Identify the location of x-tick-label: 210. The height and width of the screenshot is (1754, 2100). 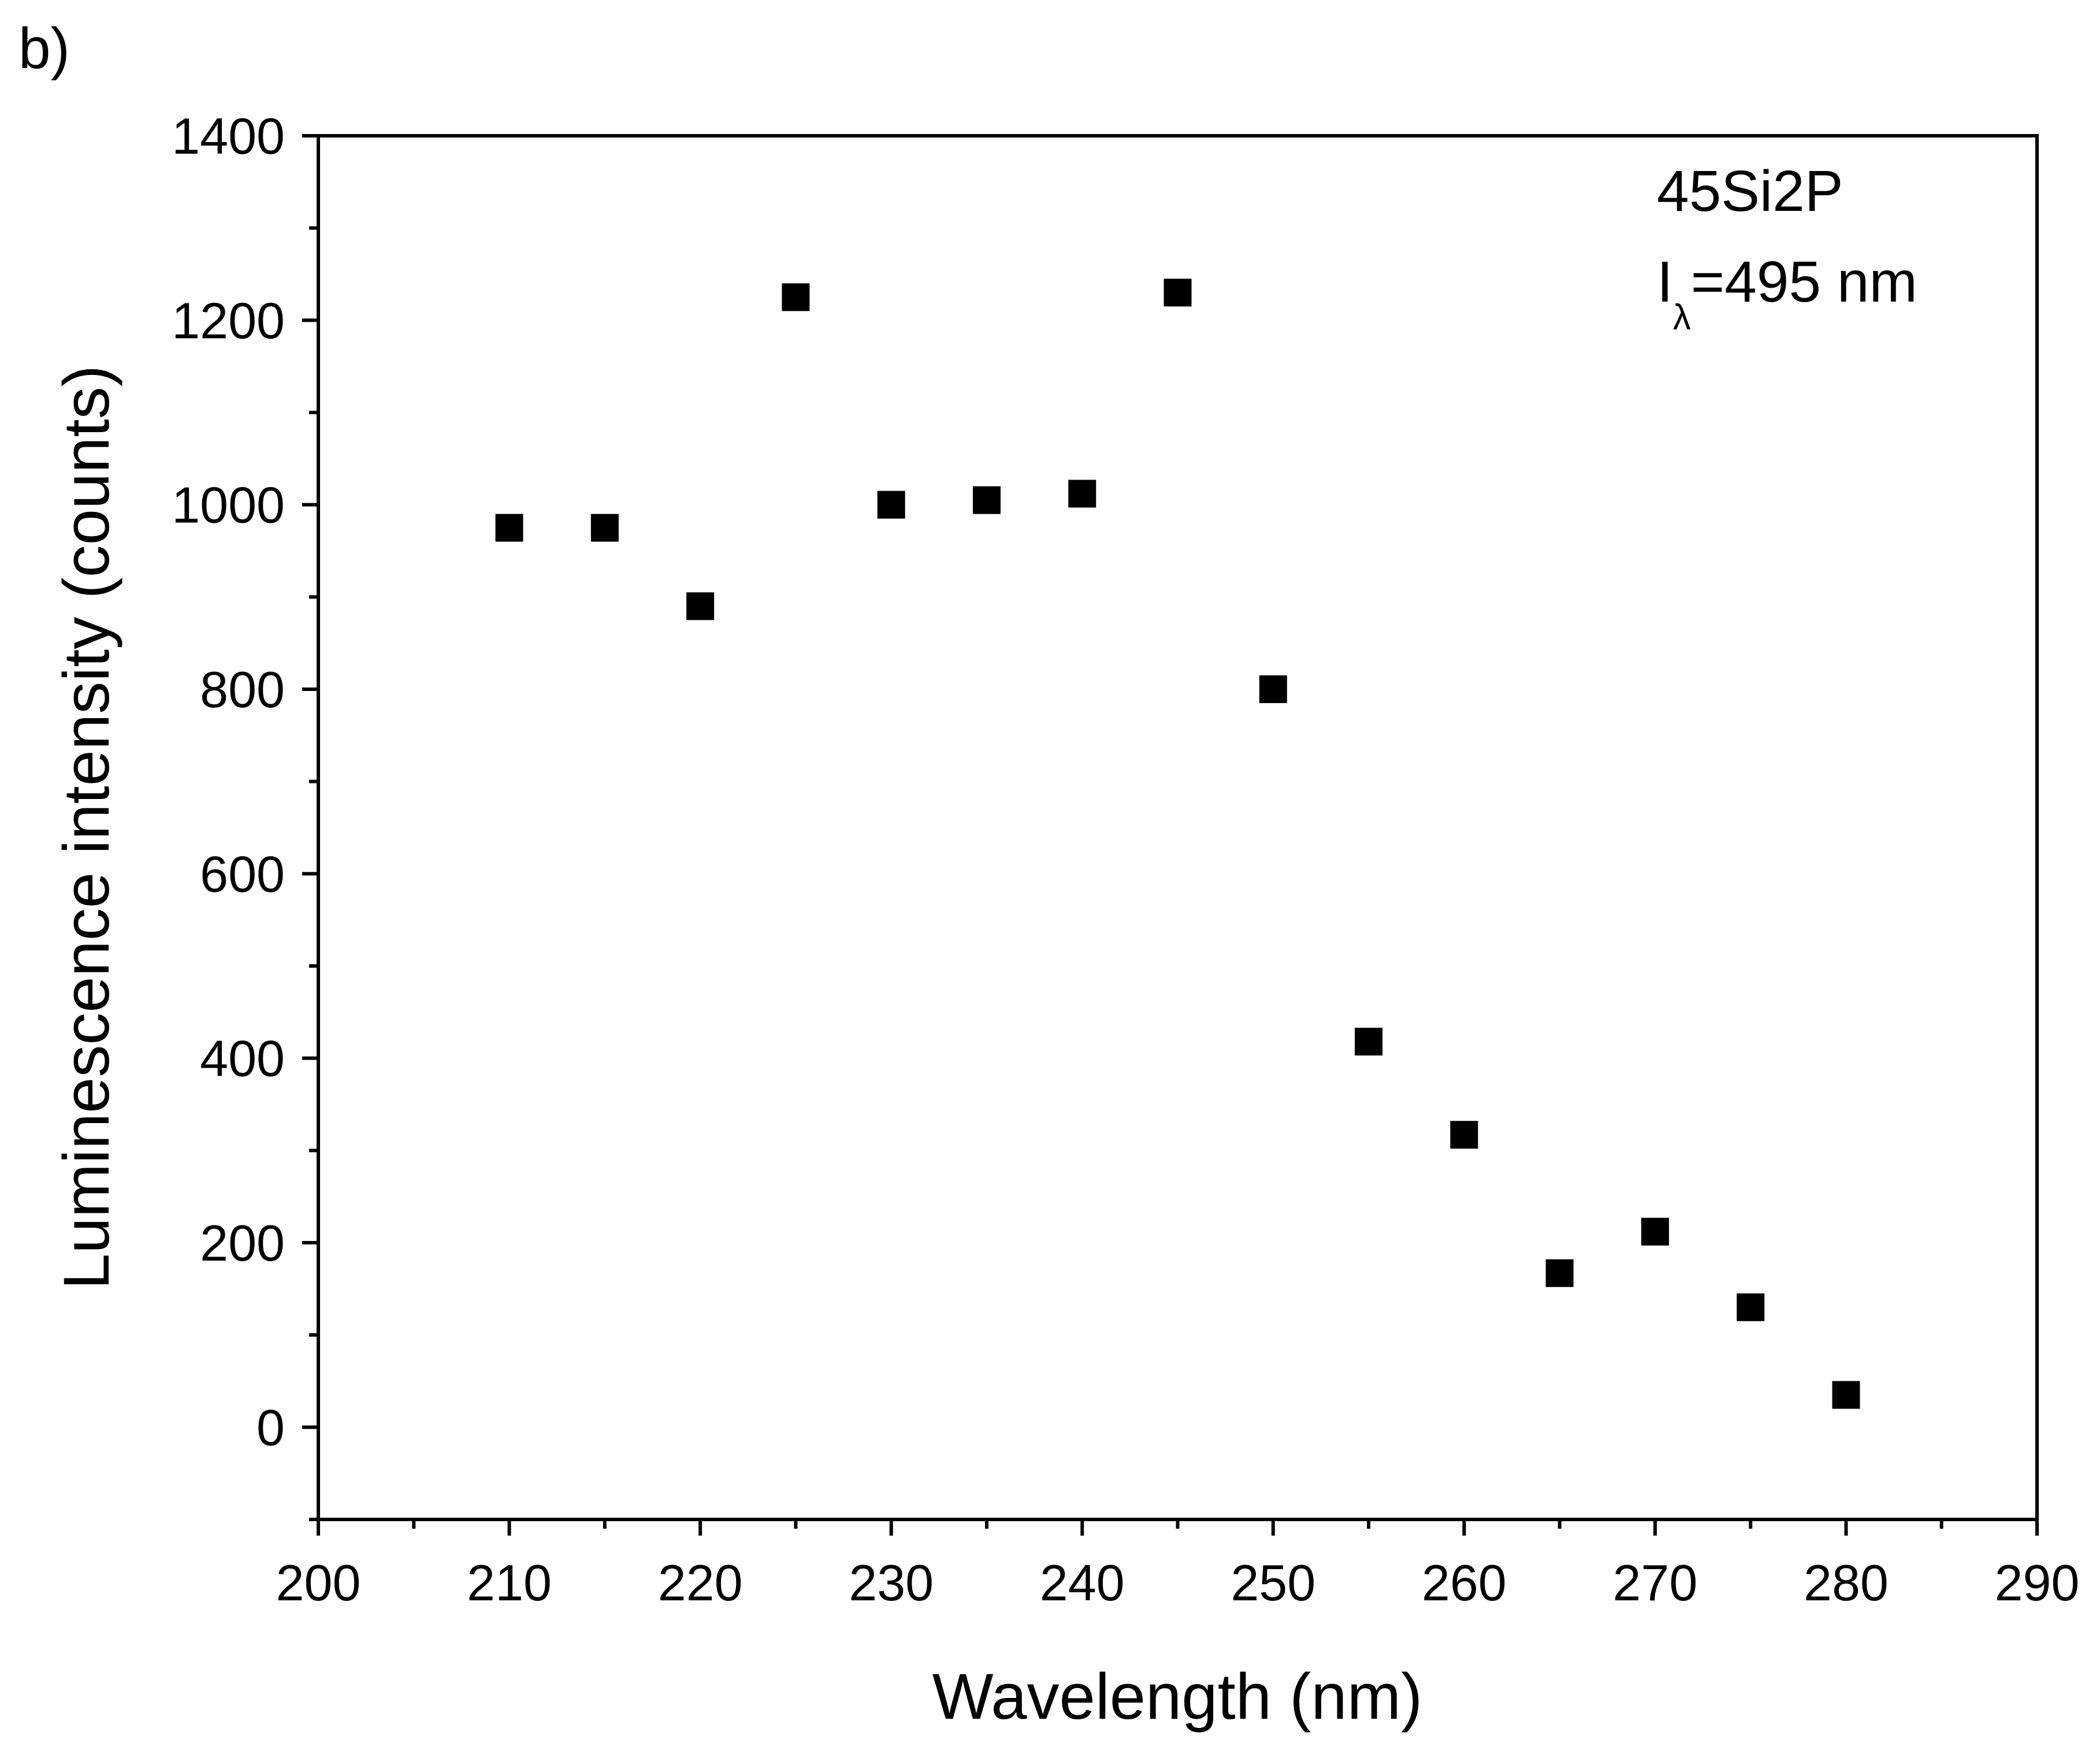
(510, 1582).